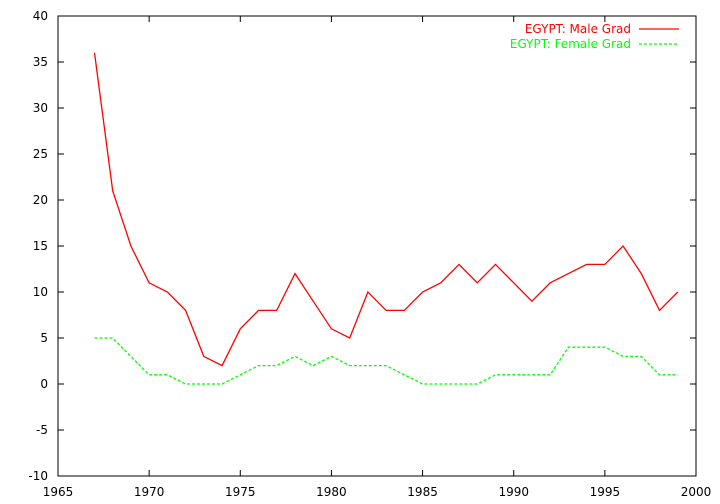 The height and width of the screenshot is (504, 720). I want to click on x-tick-label: 1990, so click(513, 492).